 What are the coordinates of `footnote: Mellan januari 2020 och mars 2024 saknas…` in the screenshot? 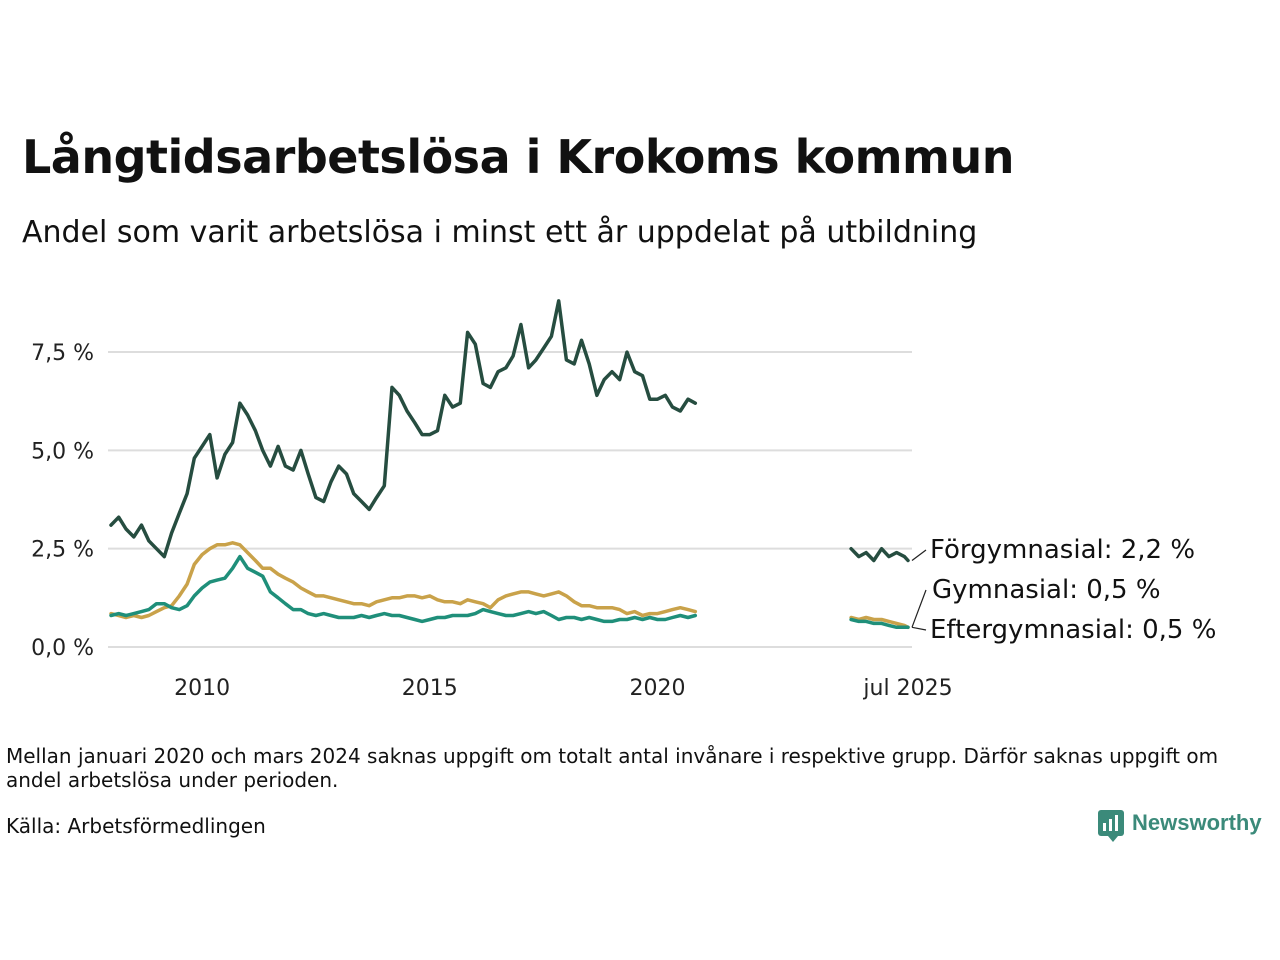 It's located at (612, 768).